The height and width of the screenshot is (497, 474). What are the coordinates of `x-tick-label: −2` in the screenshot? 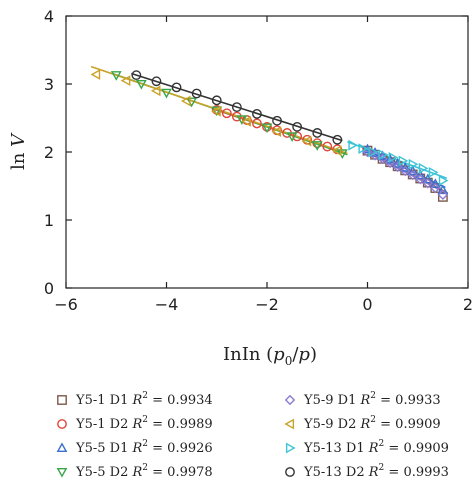 It's located at (267, 304).